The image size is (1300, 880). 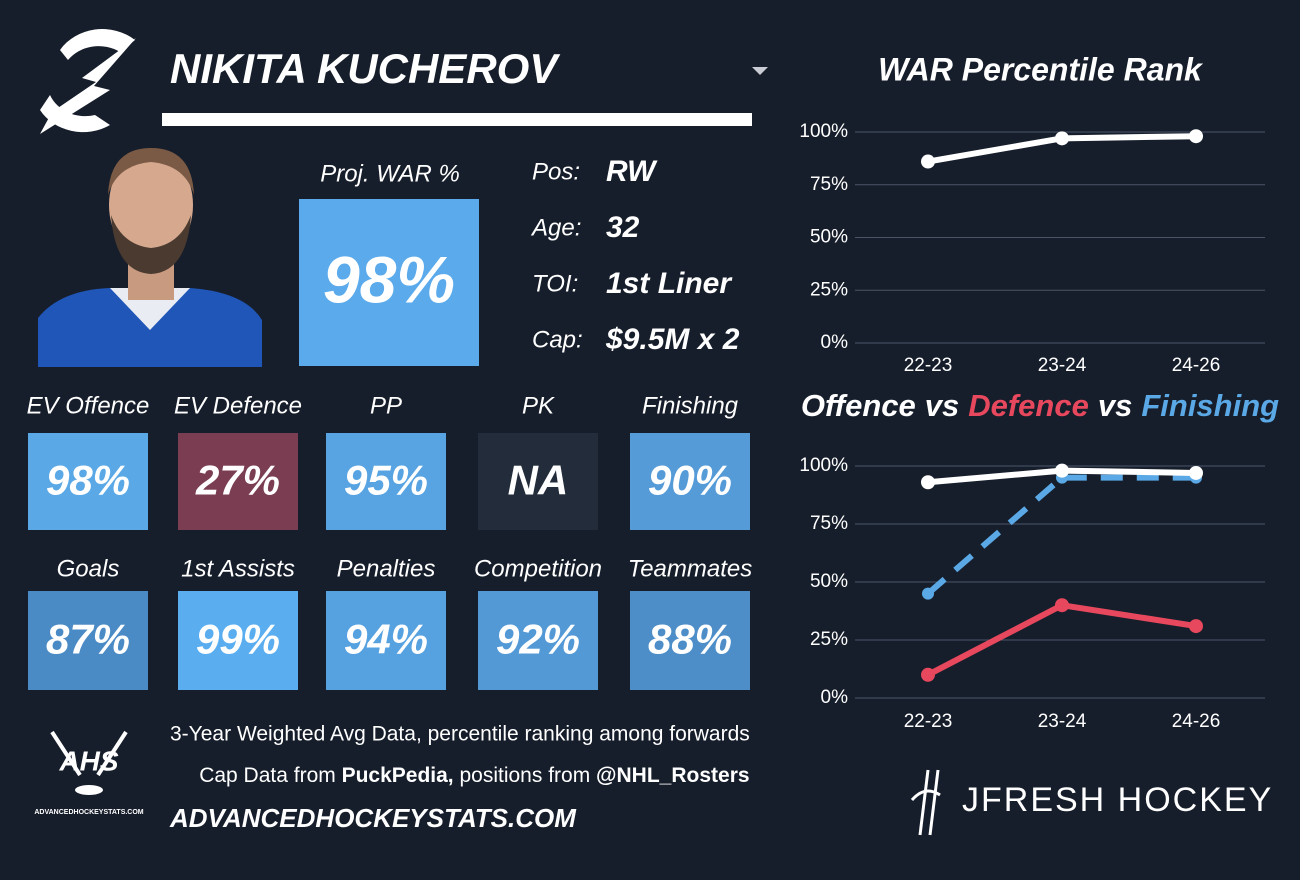 What do you see at coordinates (88, 81) in the screenshot?
I see `team-logo` at bounding box center [88, 81].